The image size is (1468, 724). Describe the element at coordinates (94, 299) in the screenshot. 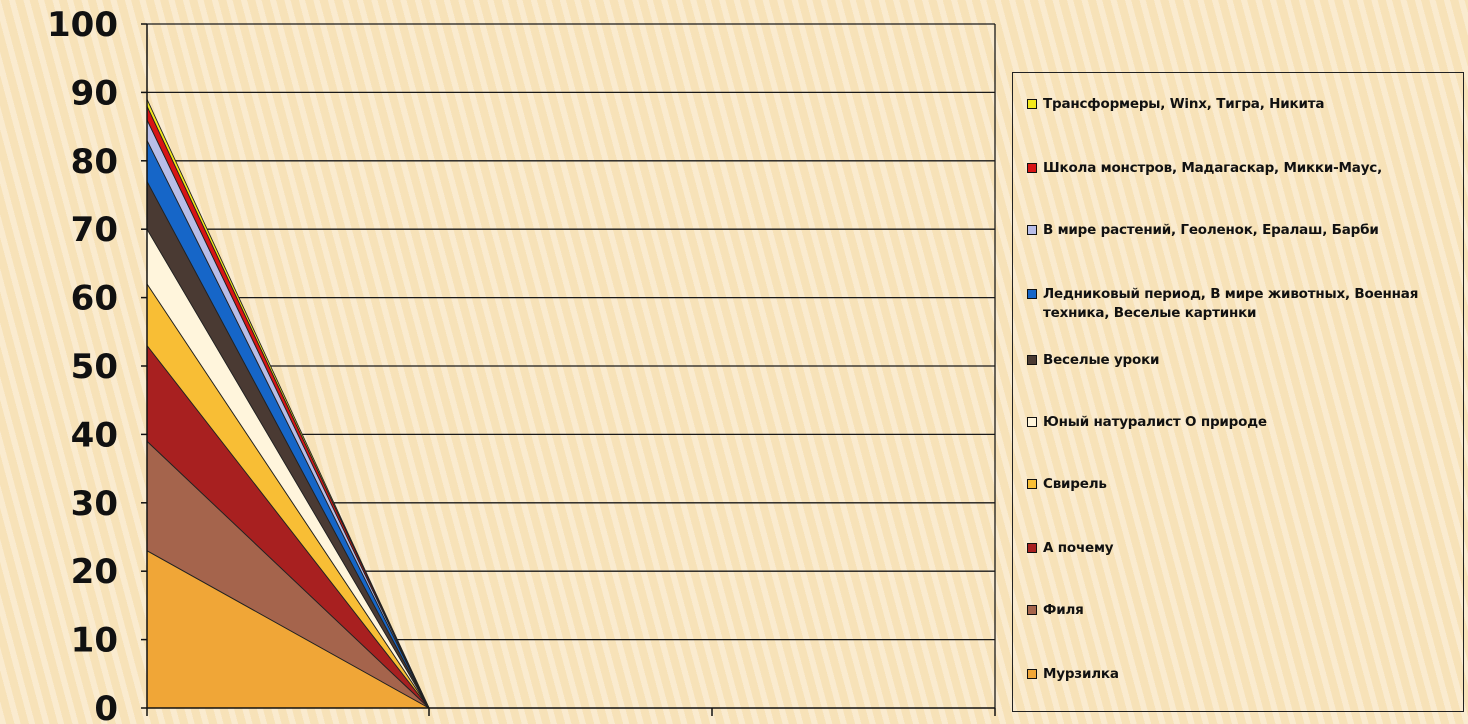

I see `y-tick-label-60: 60` at that location.